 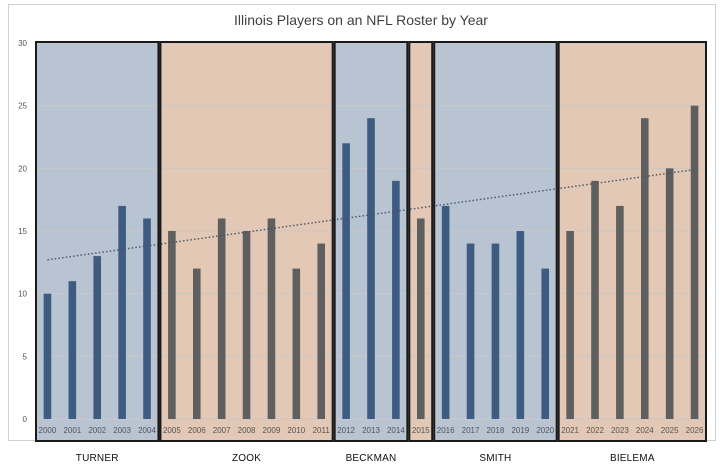 What do you see at coordinates (545, 430) in the screenshot?
I see `x-tick-label: 2020` at bounding box center [545, 430].